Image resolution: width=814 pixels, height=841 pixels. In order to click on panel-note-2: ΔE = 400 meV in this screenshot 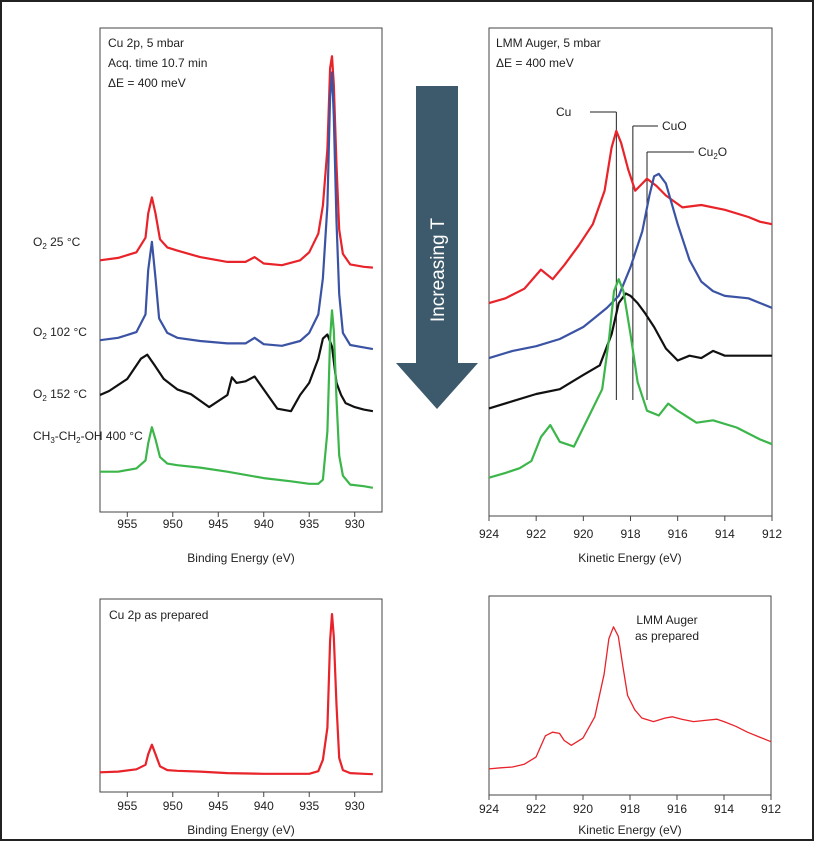, I will do `click(535, 63)`.